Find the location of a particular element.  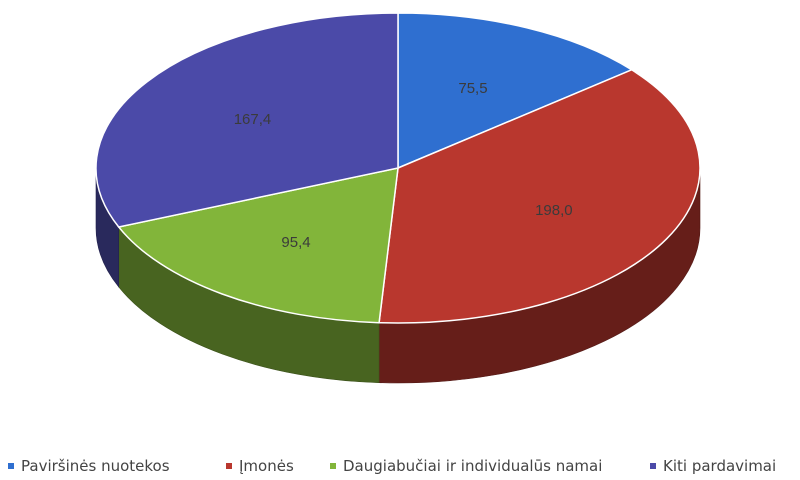

data-label: 95,4 is located at coordinates (295, 242).